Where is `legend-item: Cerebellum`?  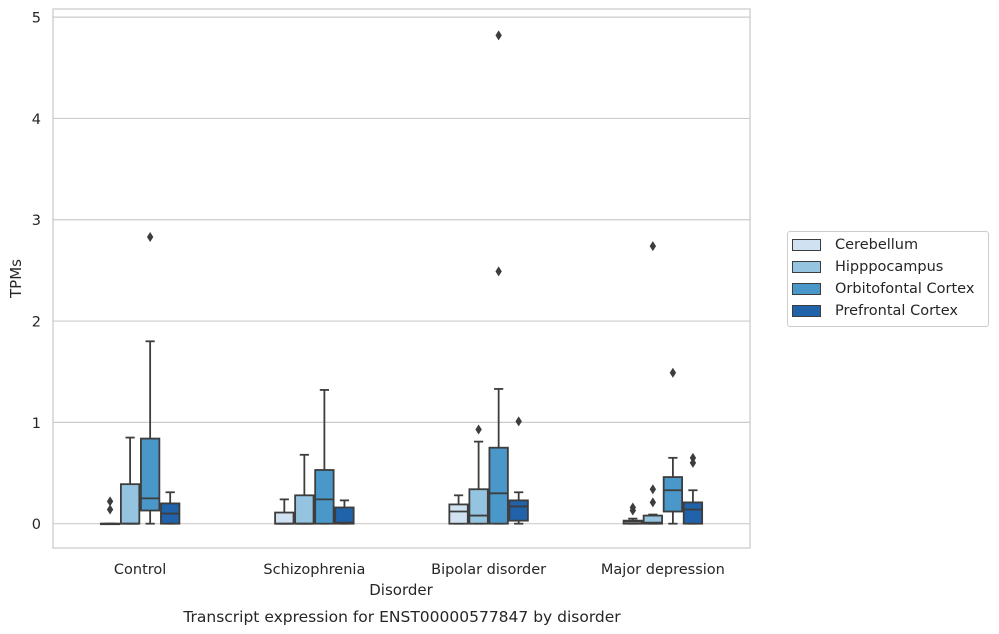 legend-item: Cerebellum is located at coordinates (855, 245).